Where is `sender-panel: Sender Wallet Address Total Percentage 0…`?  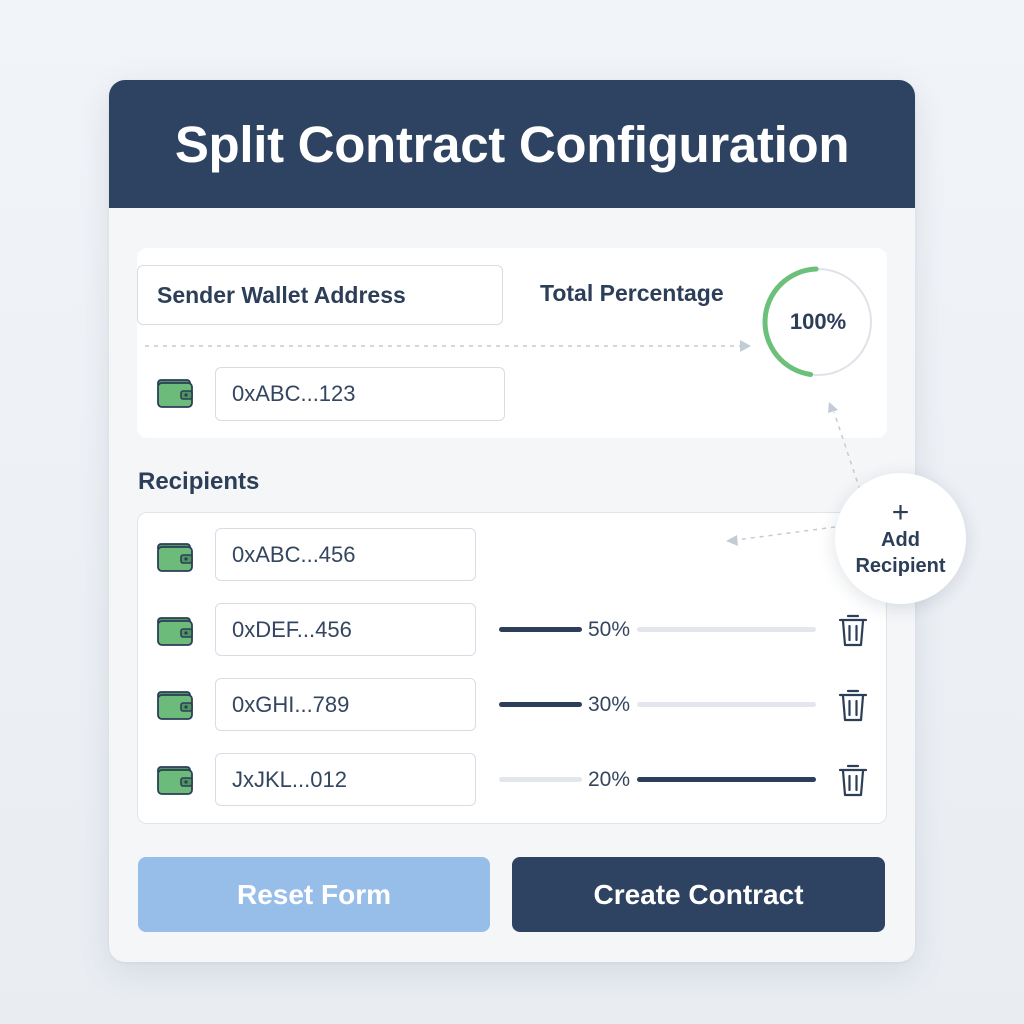 sender-panel: Sender Wallet Address Total Percentage 0… is located at coordinates (512, 343).